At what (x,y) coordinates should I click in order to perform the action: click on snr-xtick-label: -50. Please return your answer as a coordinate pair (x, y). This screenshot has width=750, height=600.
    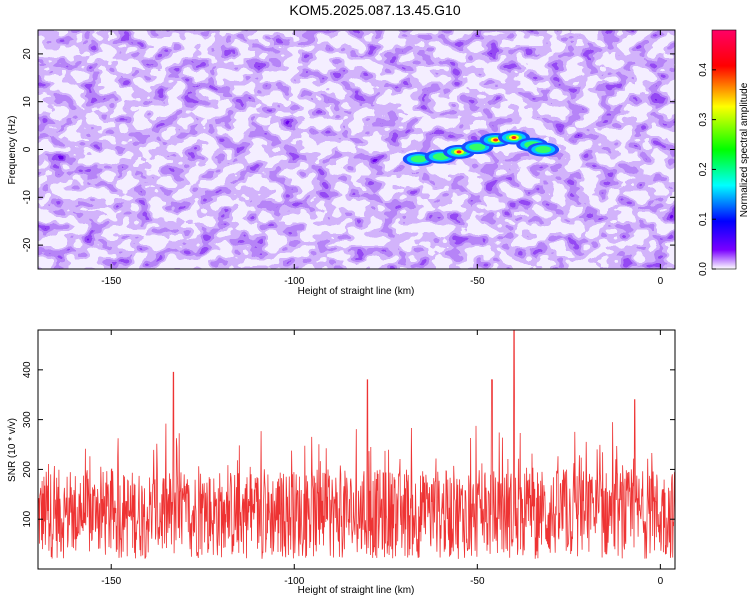
    Looking at the image, I should click on (477, 581).